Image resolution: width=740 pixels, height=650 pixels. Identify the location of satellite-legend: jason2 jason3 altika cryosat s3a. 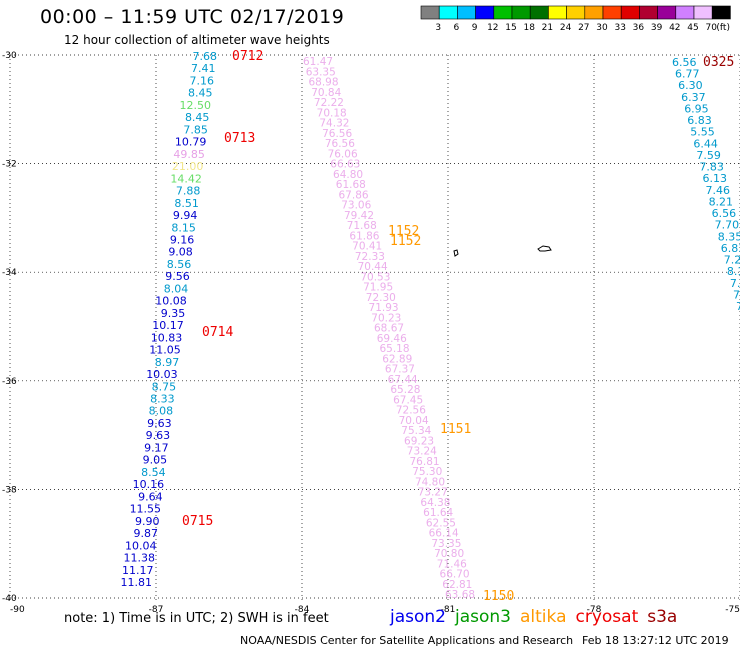
(538, 617).